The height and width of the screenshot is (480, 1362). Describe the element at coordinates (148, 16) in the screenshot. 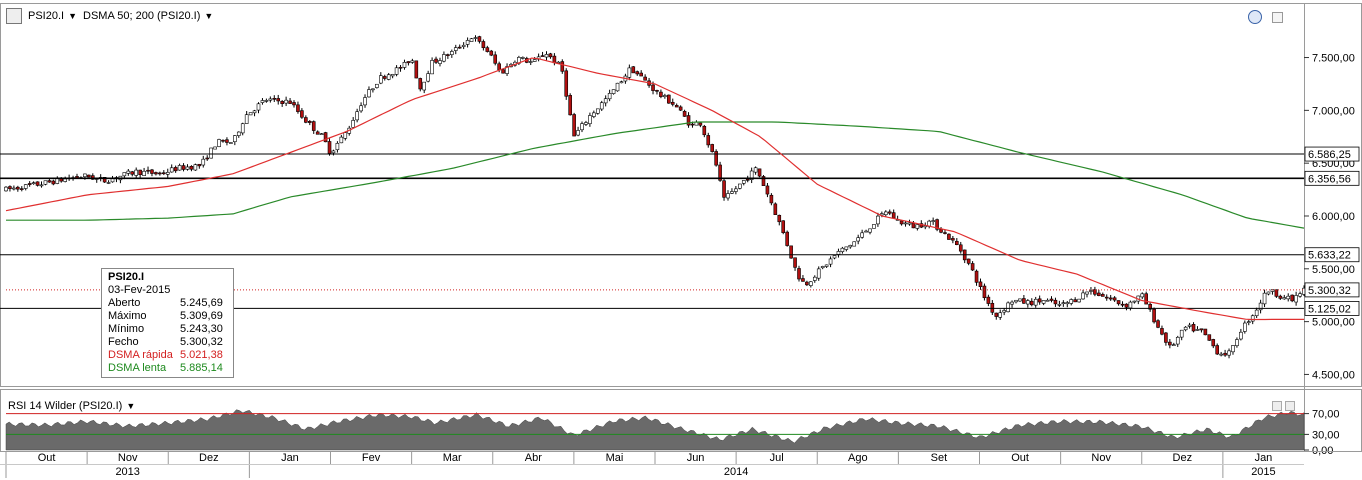

I see `indicator-selector: DSMA 50; 200 (PSI20.I) ▼` at that location.